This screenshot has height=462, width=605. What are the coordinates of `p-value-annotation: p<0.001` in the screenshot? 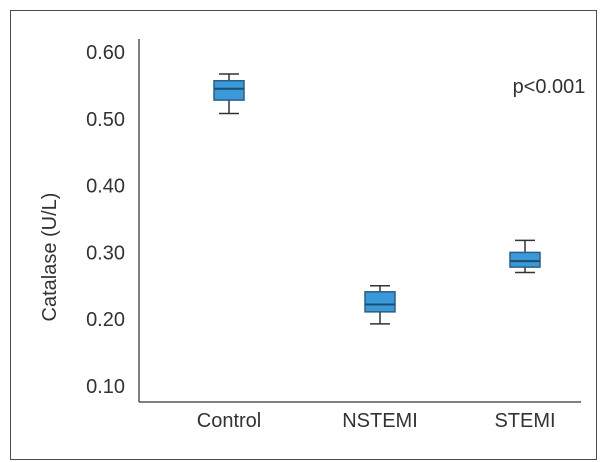 It's located at (549, 87).